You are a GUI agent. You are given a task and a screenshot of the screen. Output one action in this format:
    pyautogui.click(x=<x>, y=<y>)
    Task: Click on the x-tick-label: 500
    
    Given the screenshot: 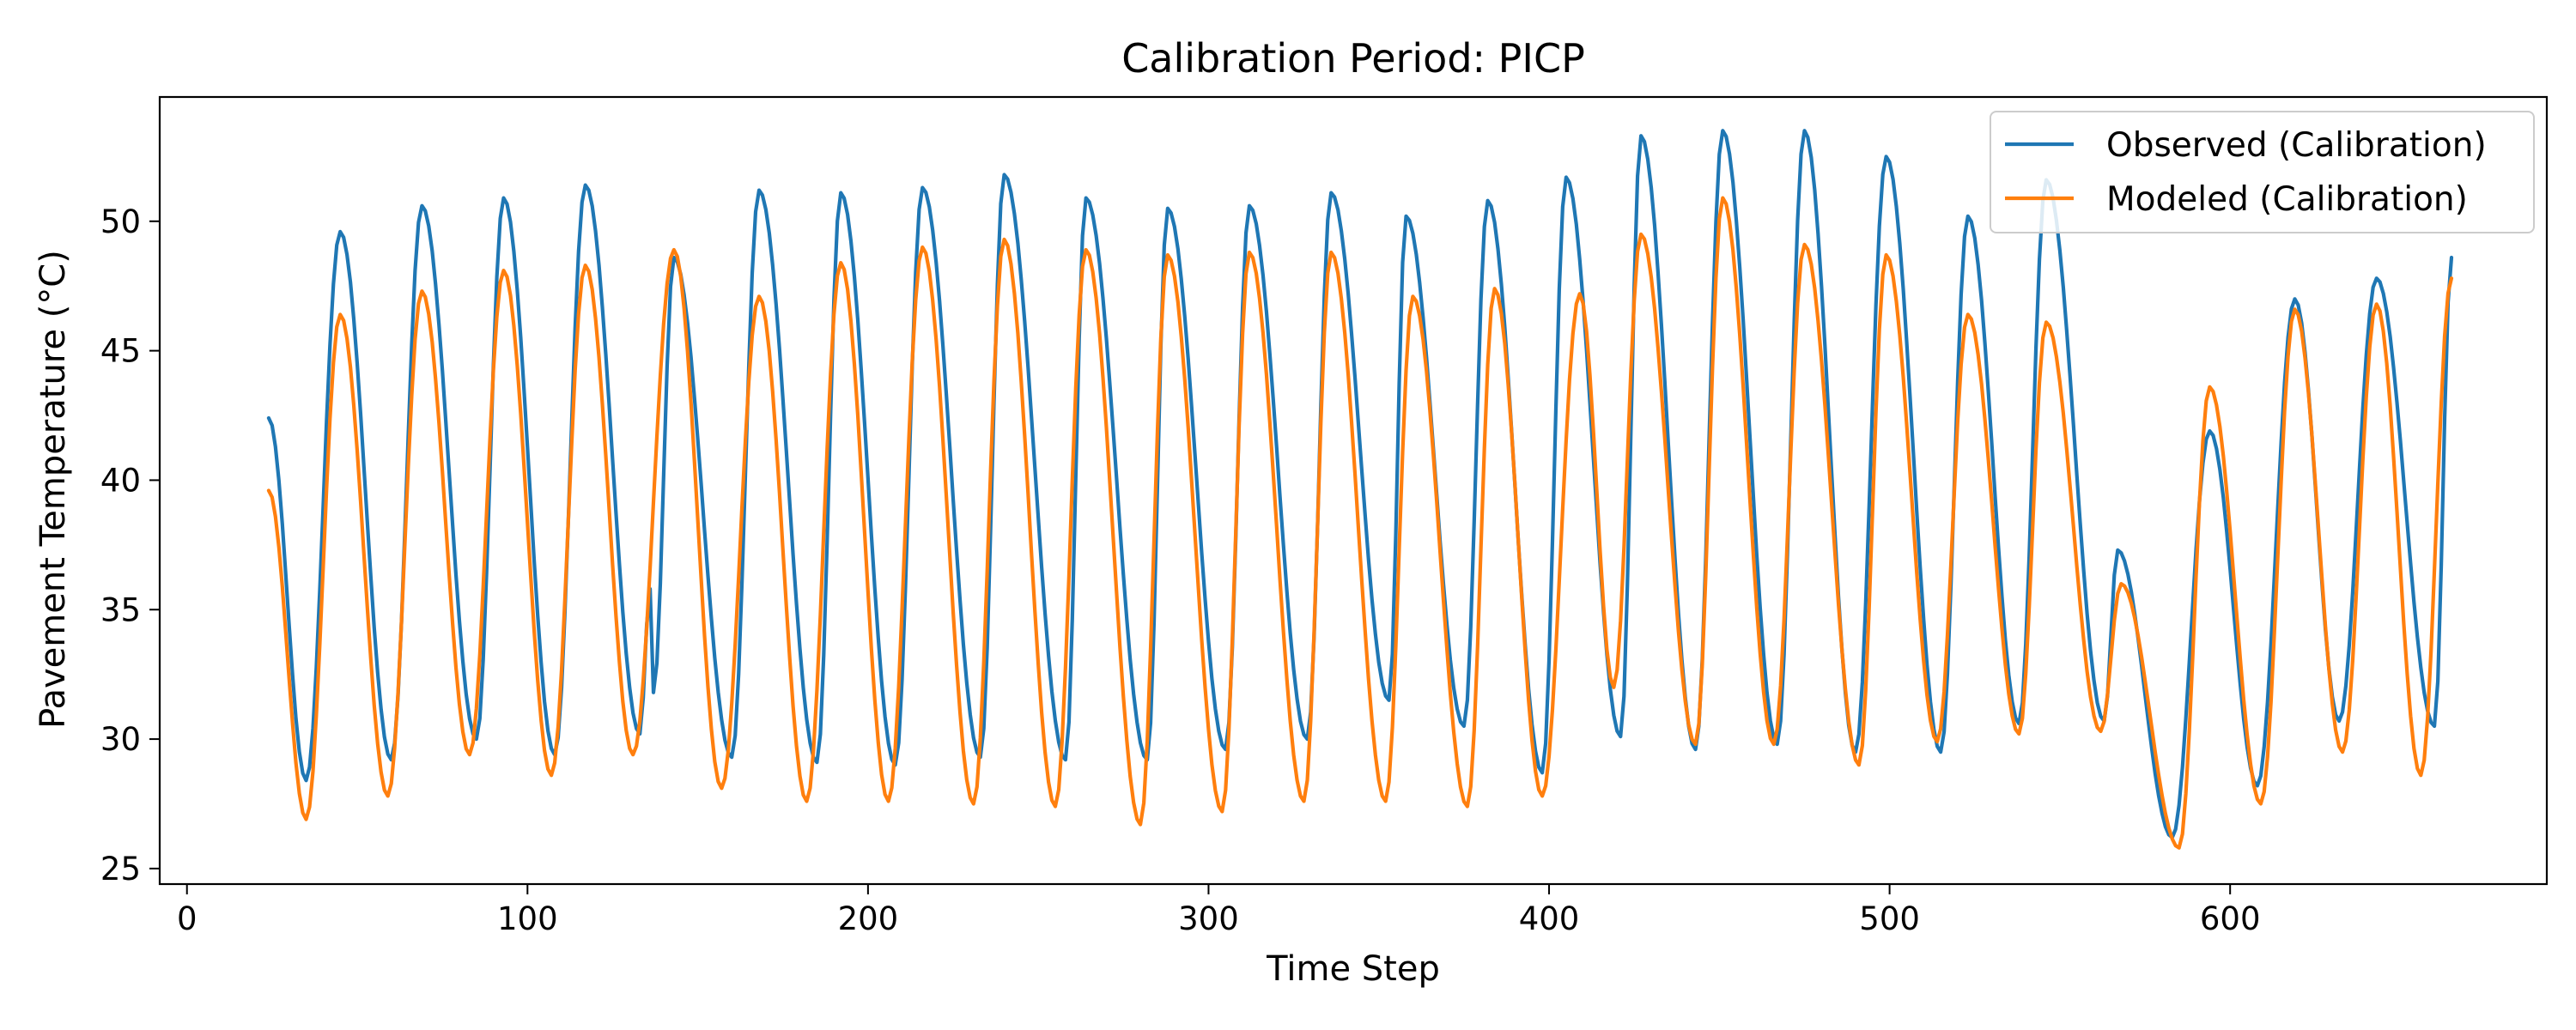 What is the action you would take?
    pyautogui.click(x=1889, y=918)
    